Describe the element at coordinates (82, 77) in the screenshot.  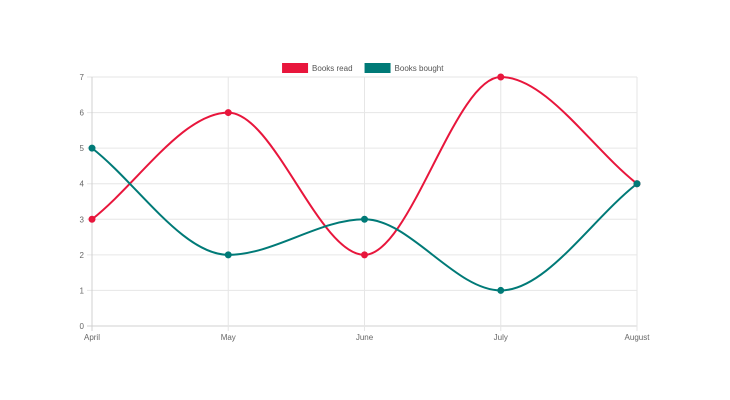
I see `y-tick-label: 7` at that location.